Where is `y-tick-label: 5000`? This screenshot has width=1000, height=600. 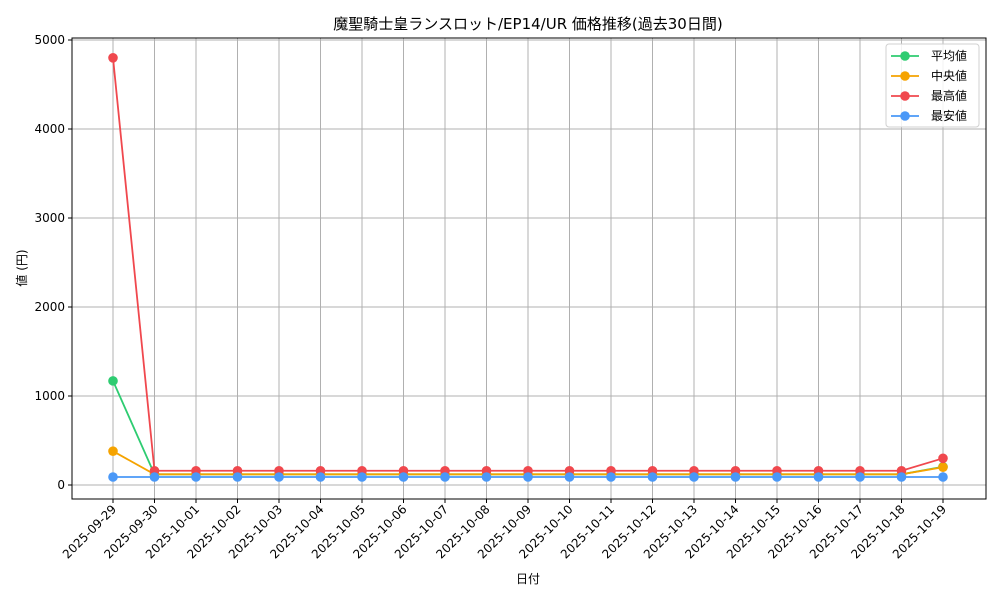 y-tick-label: 5000 is located at coordinates (49, 40).